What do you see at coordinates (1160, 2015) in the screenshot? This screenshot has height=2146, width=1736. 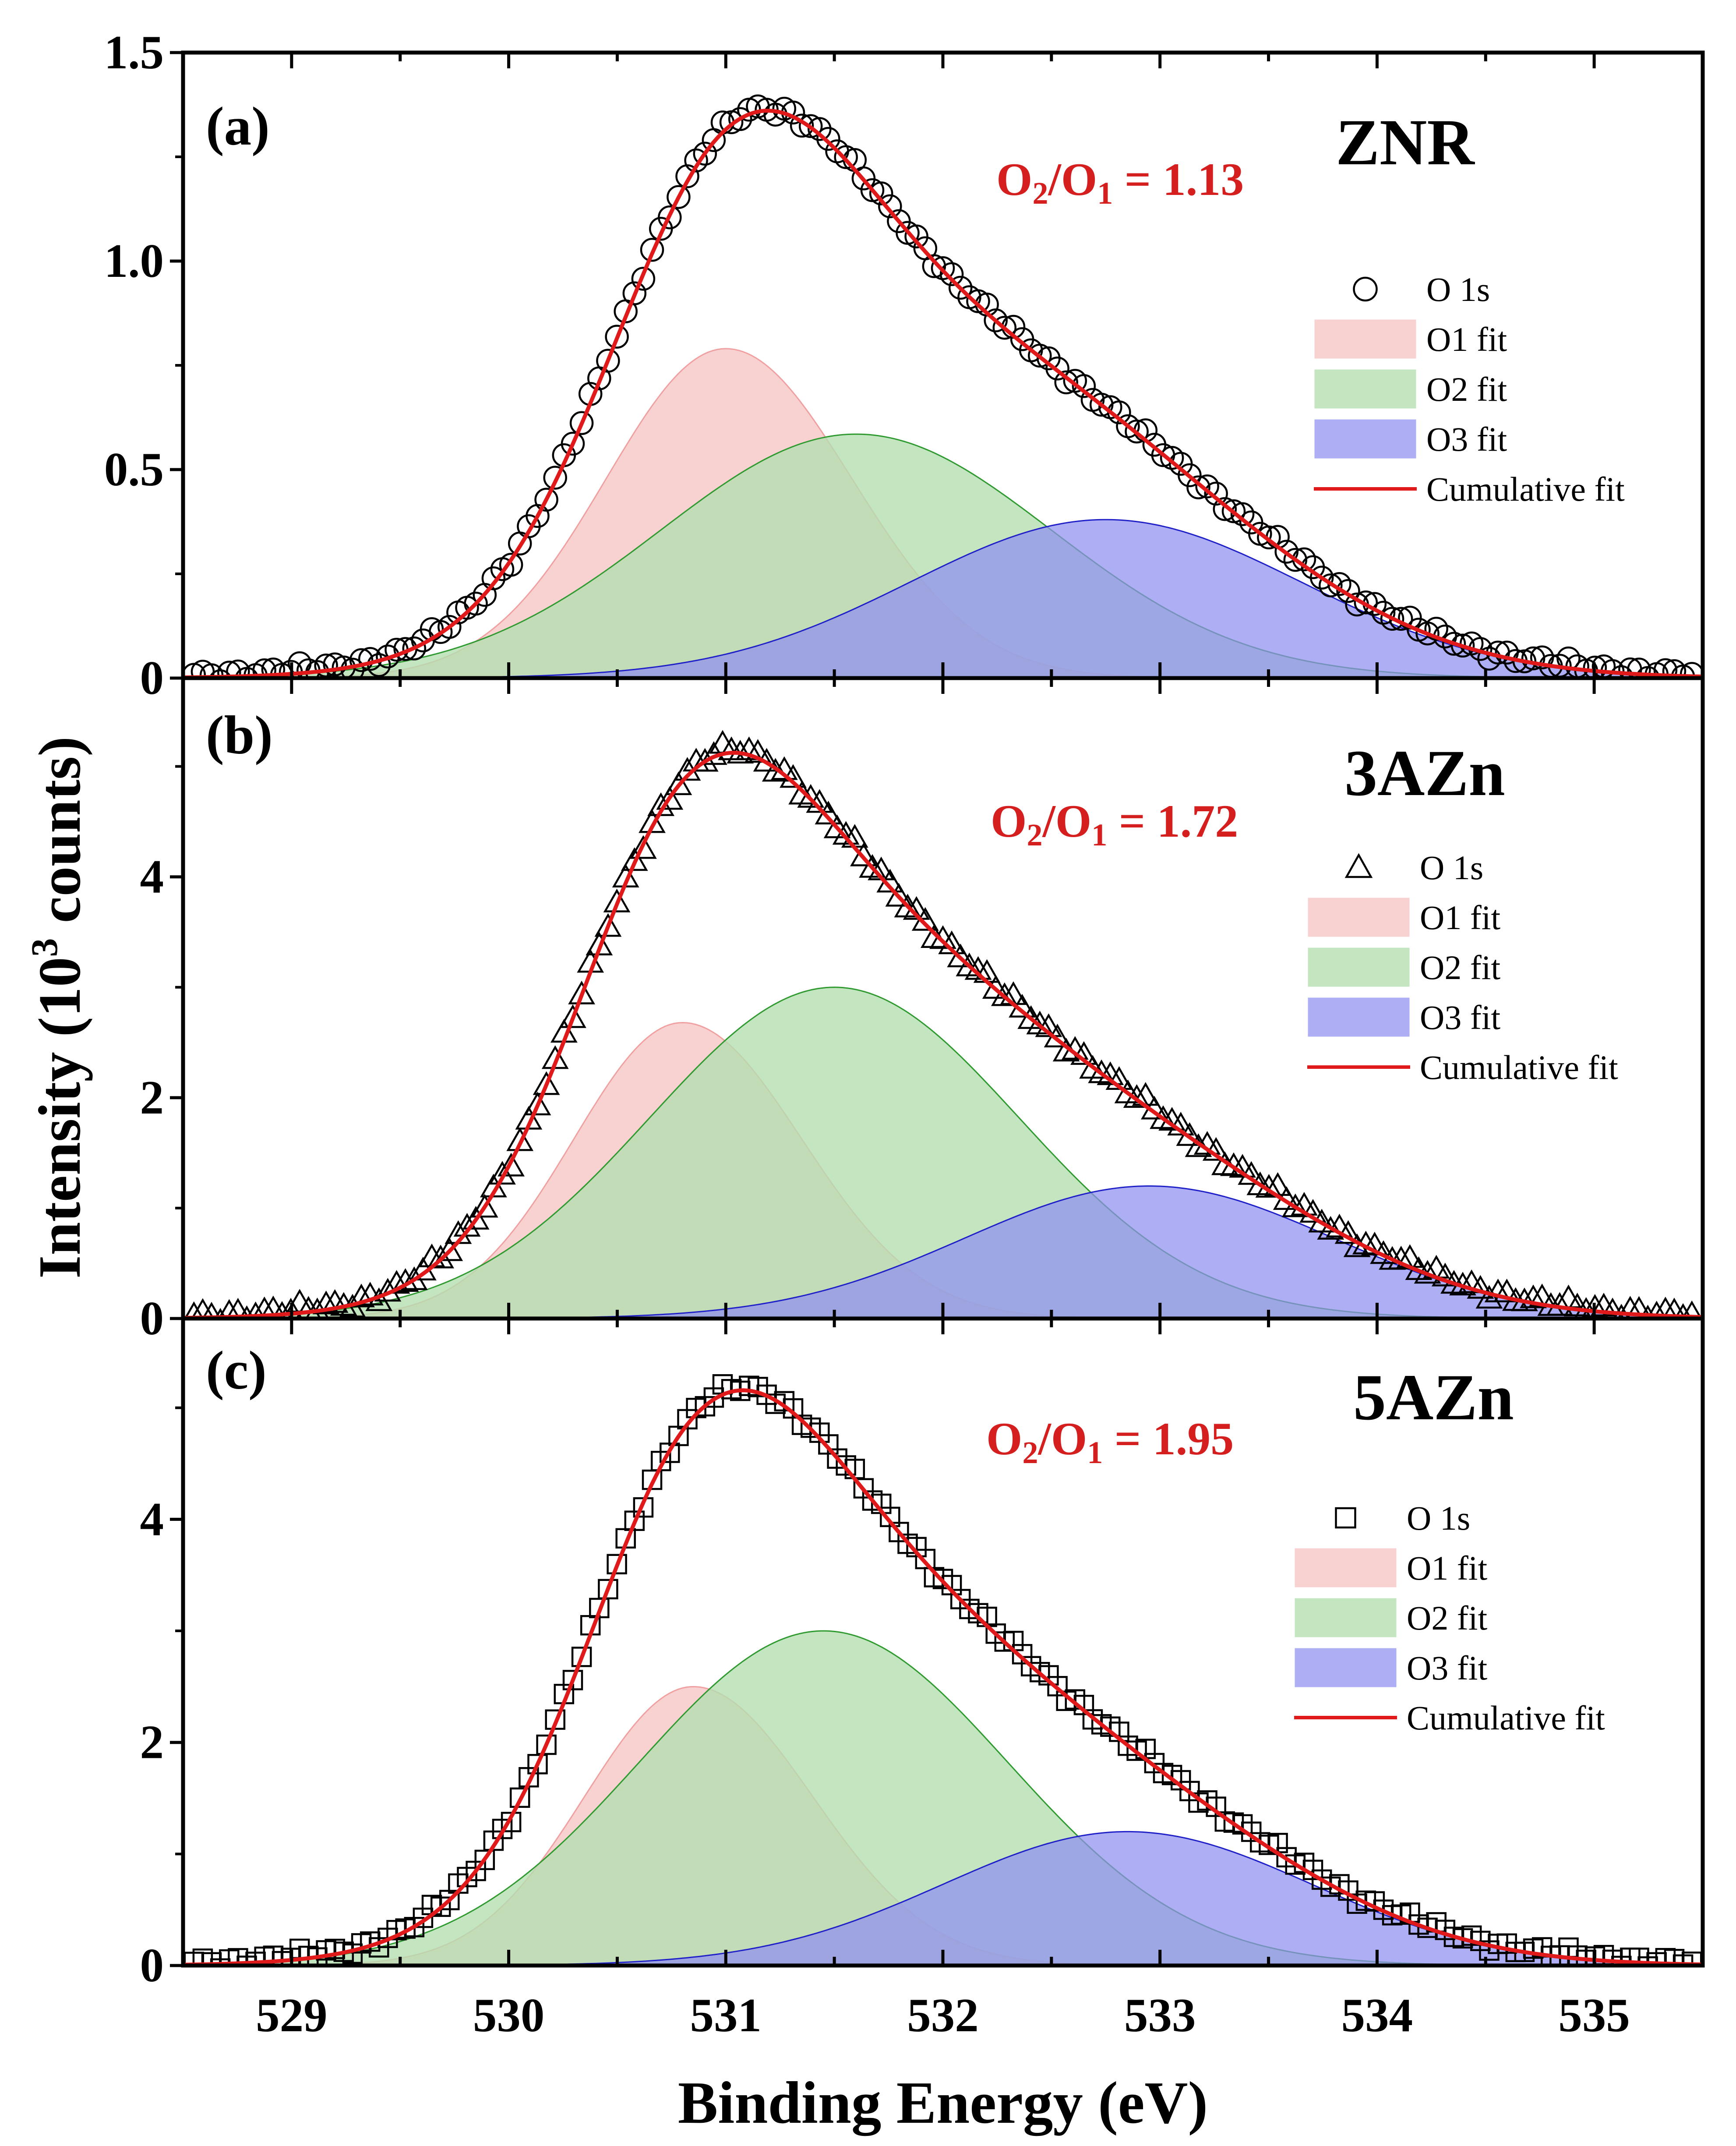 I see `x-tick-label: 533` at bounding box center [1160, 2015].